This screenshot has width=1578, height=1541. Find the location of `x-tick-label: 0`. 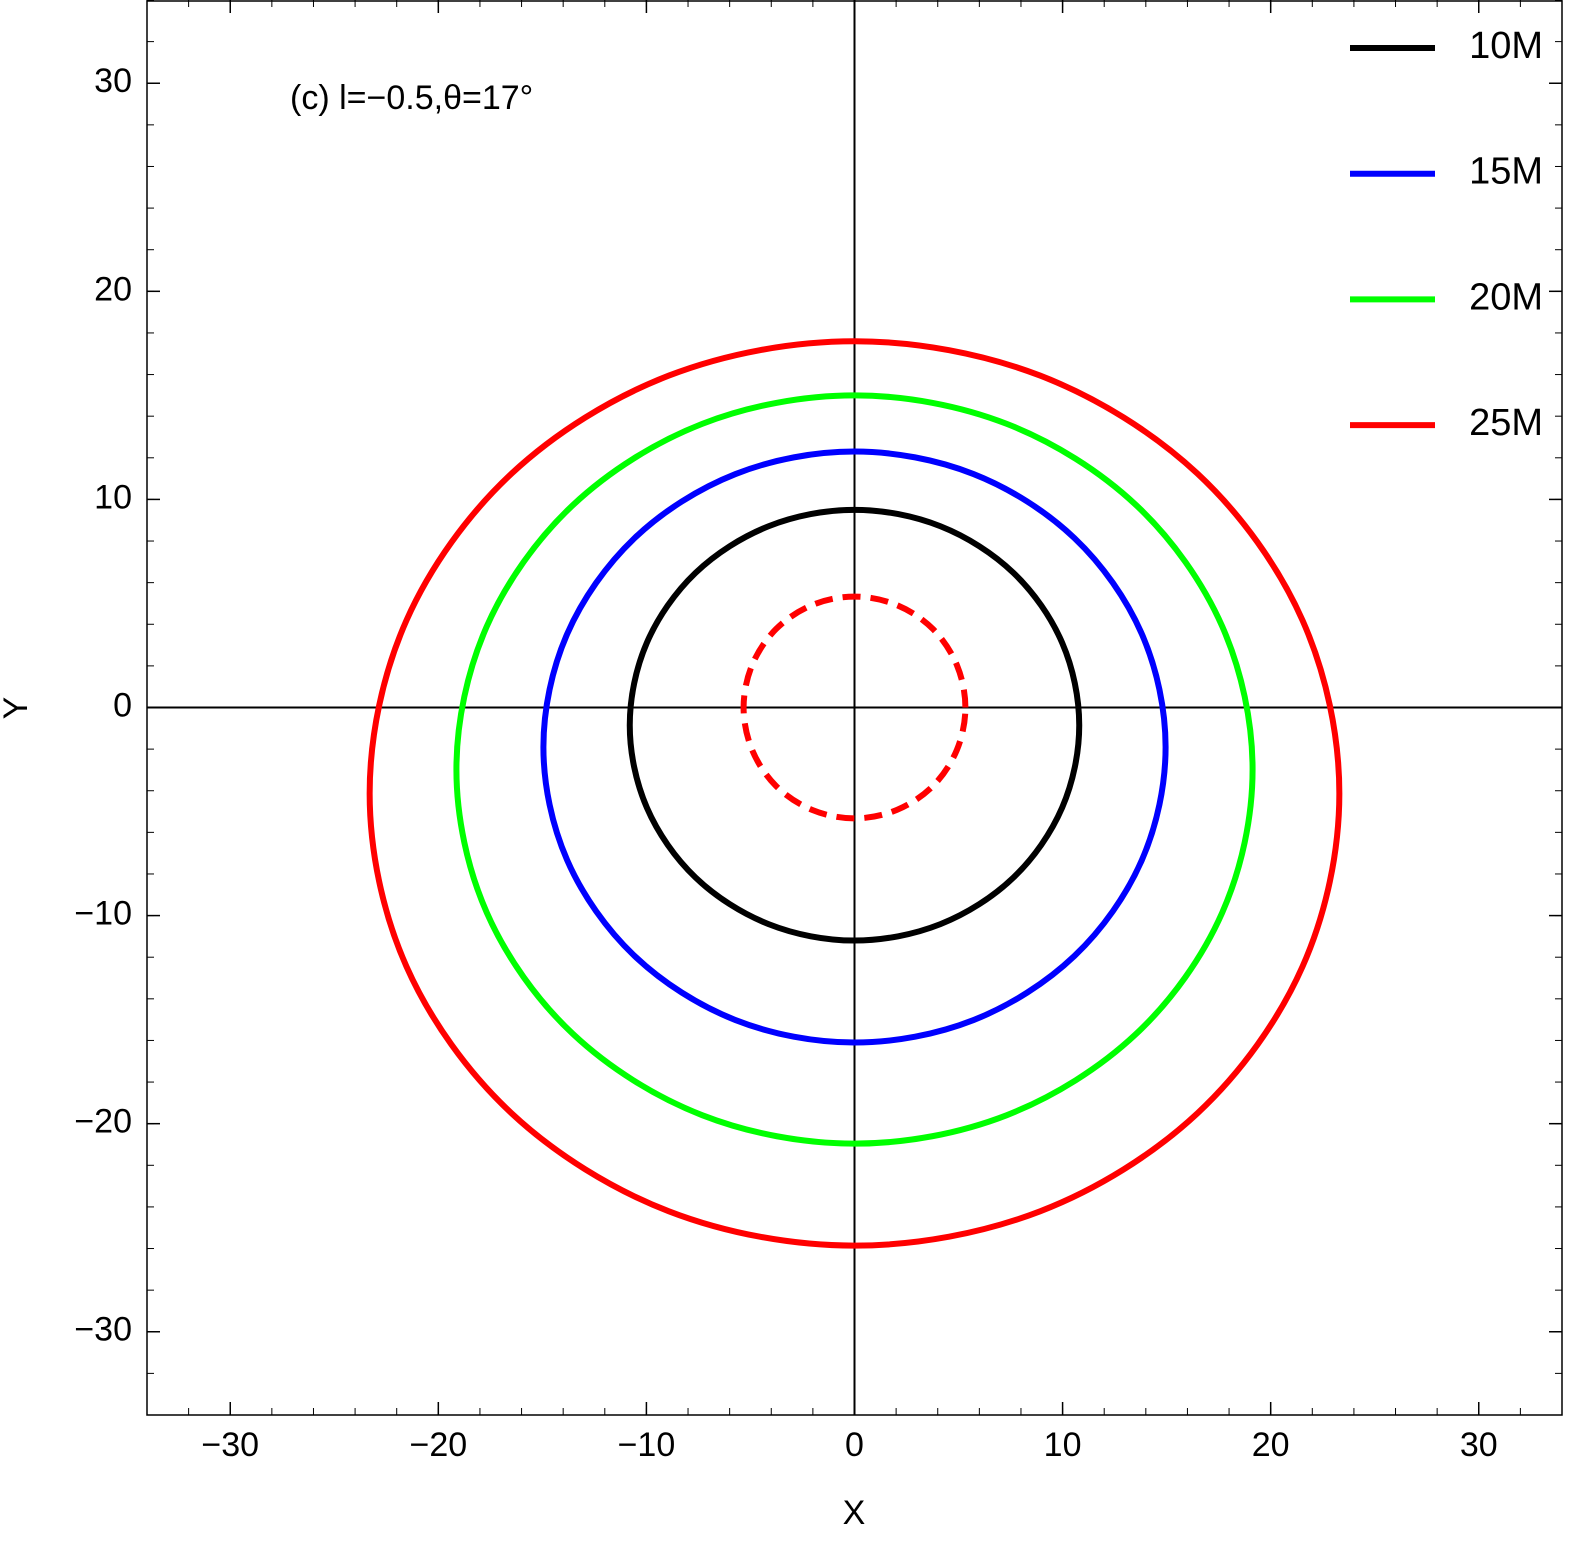

x-tick-label: 0 is located at coordinates (854, 1445).